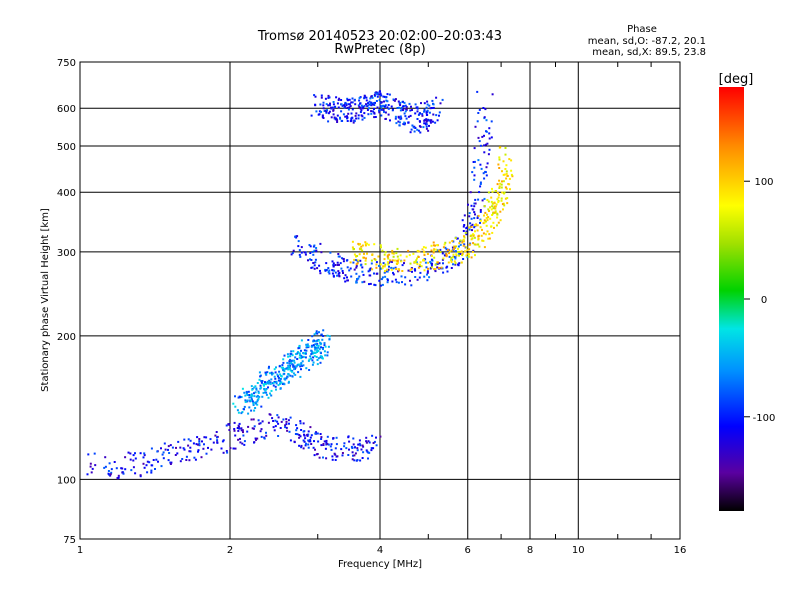 The image size is (800, 600). Describe the element at coordinates (230, 550) in the screenshot. I see `x-tick-label: 2` at that location.